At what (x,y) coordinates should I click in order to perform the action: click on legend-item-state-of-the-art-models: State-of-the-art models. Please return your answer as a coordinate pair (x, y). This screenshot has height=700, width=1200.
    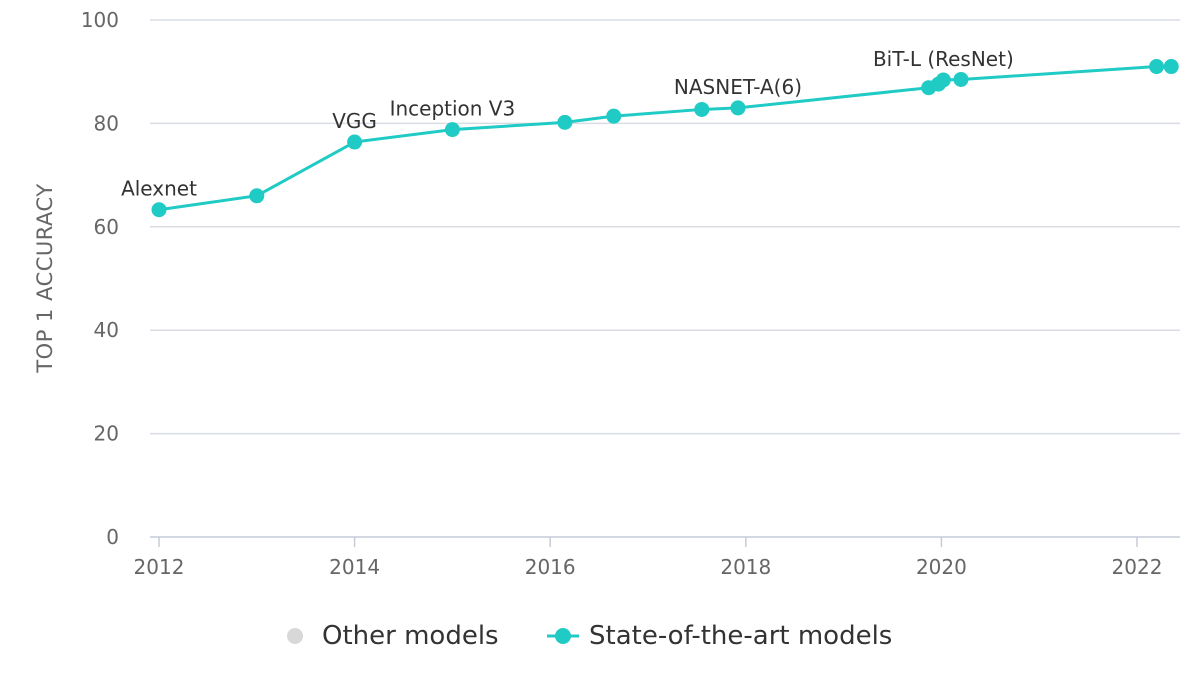
    Looking at the image, I should click on (719, 636).